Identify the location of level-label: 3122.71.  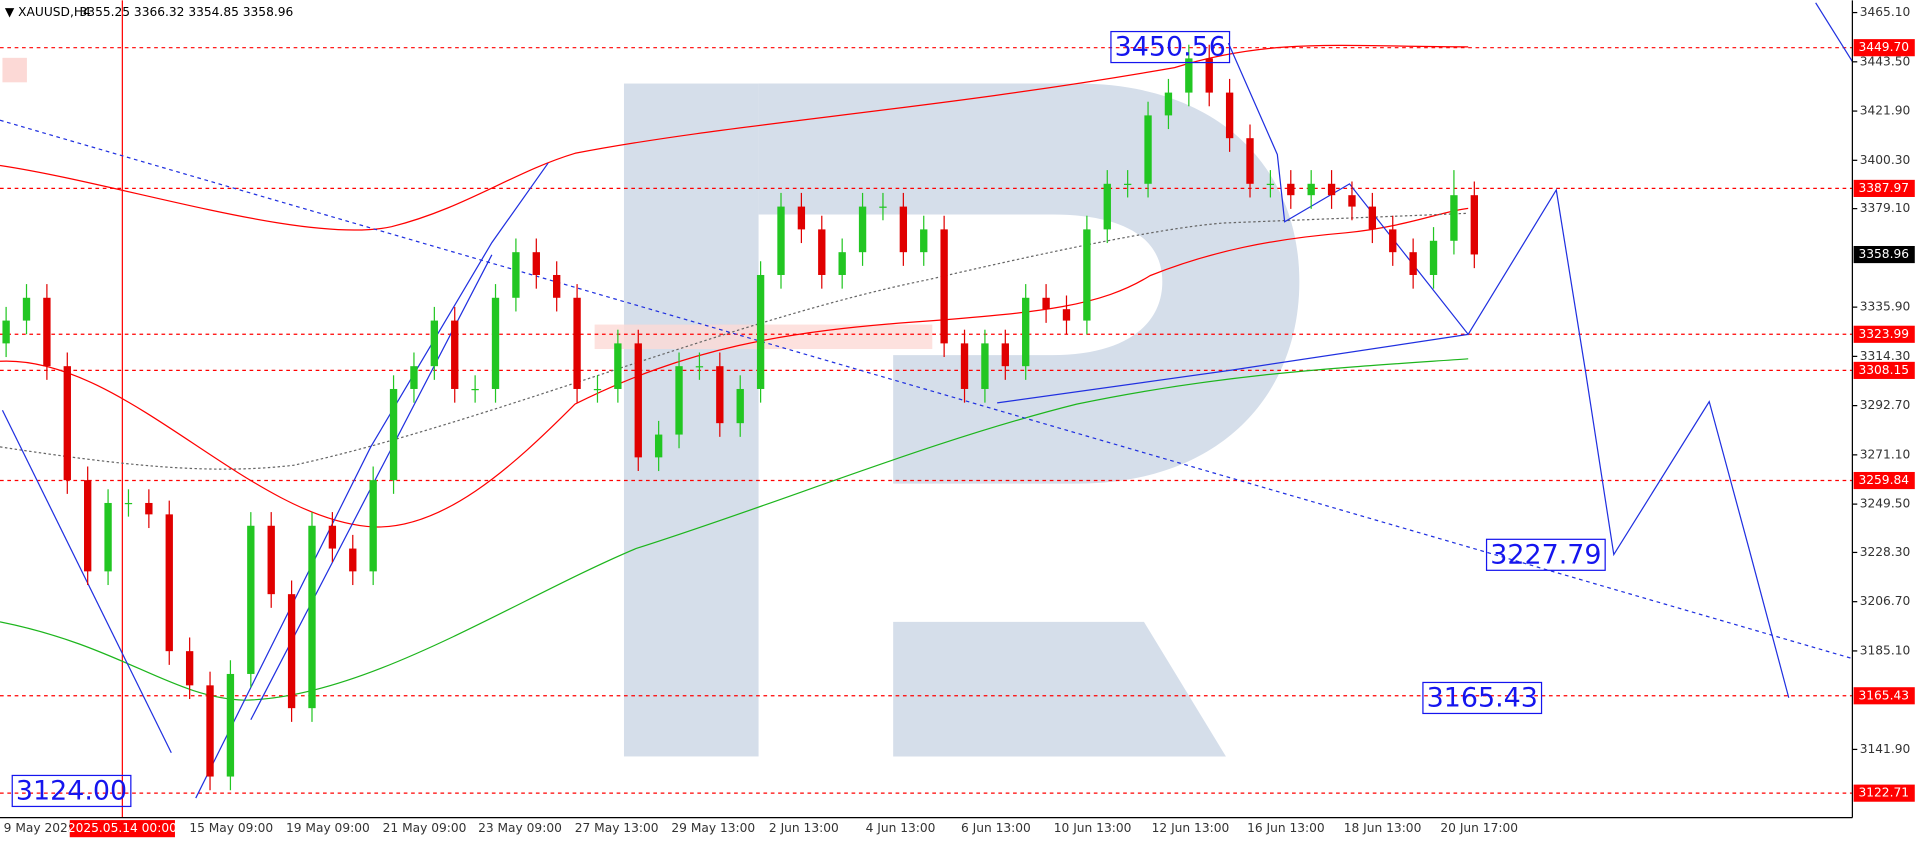
(1883, 793).